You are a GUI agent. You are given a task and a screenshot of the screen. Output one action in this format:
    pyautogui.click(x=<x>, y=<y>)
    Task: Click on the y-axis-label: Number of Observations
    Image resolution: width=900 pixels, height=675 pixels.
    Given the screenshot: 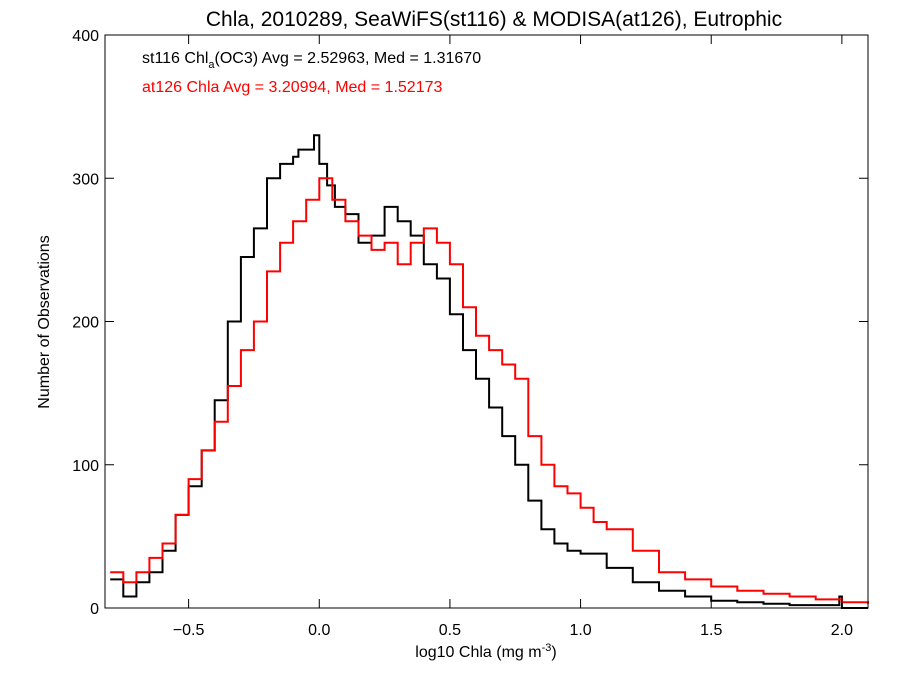 What is the action you would take?
    pyautogui.click(x=44, y=321)
    